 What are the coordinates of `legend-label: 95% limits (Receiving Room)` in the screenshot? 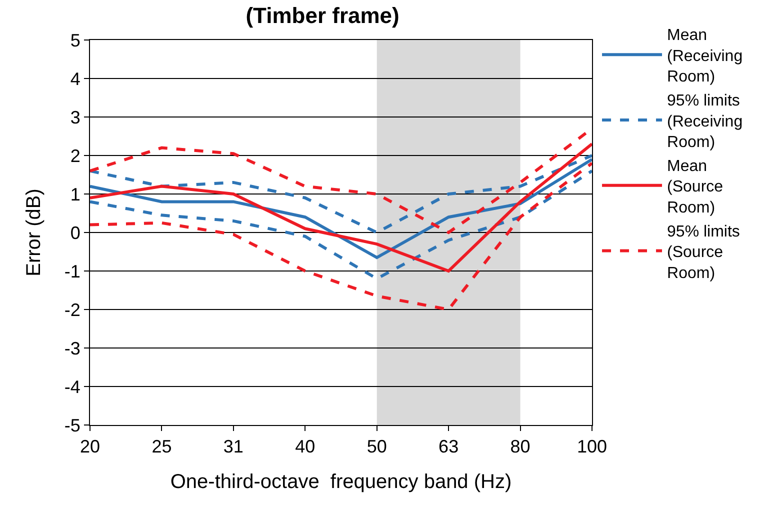 It's located at (705, 122).